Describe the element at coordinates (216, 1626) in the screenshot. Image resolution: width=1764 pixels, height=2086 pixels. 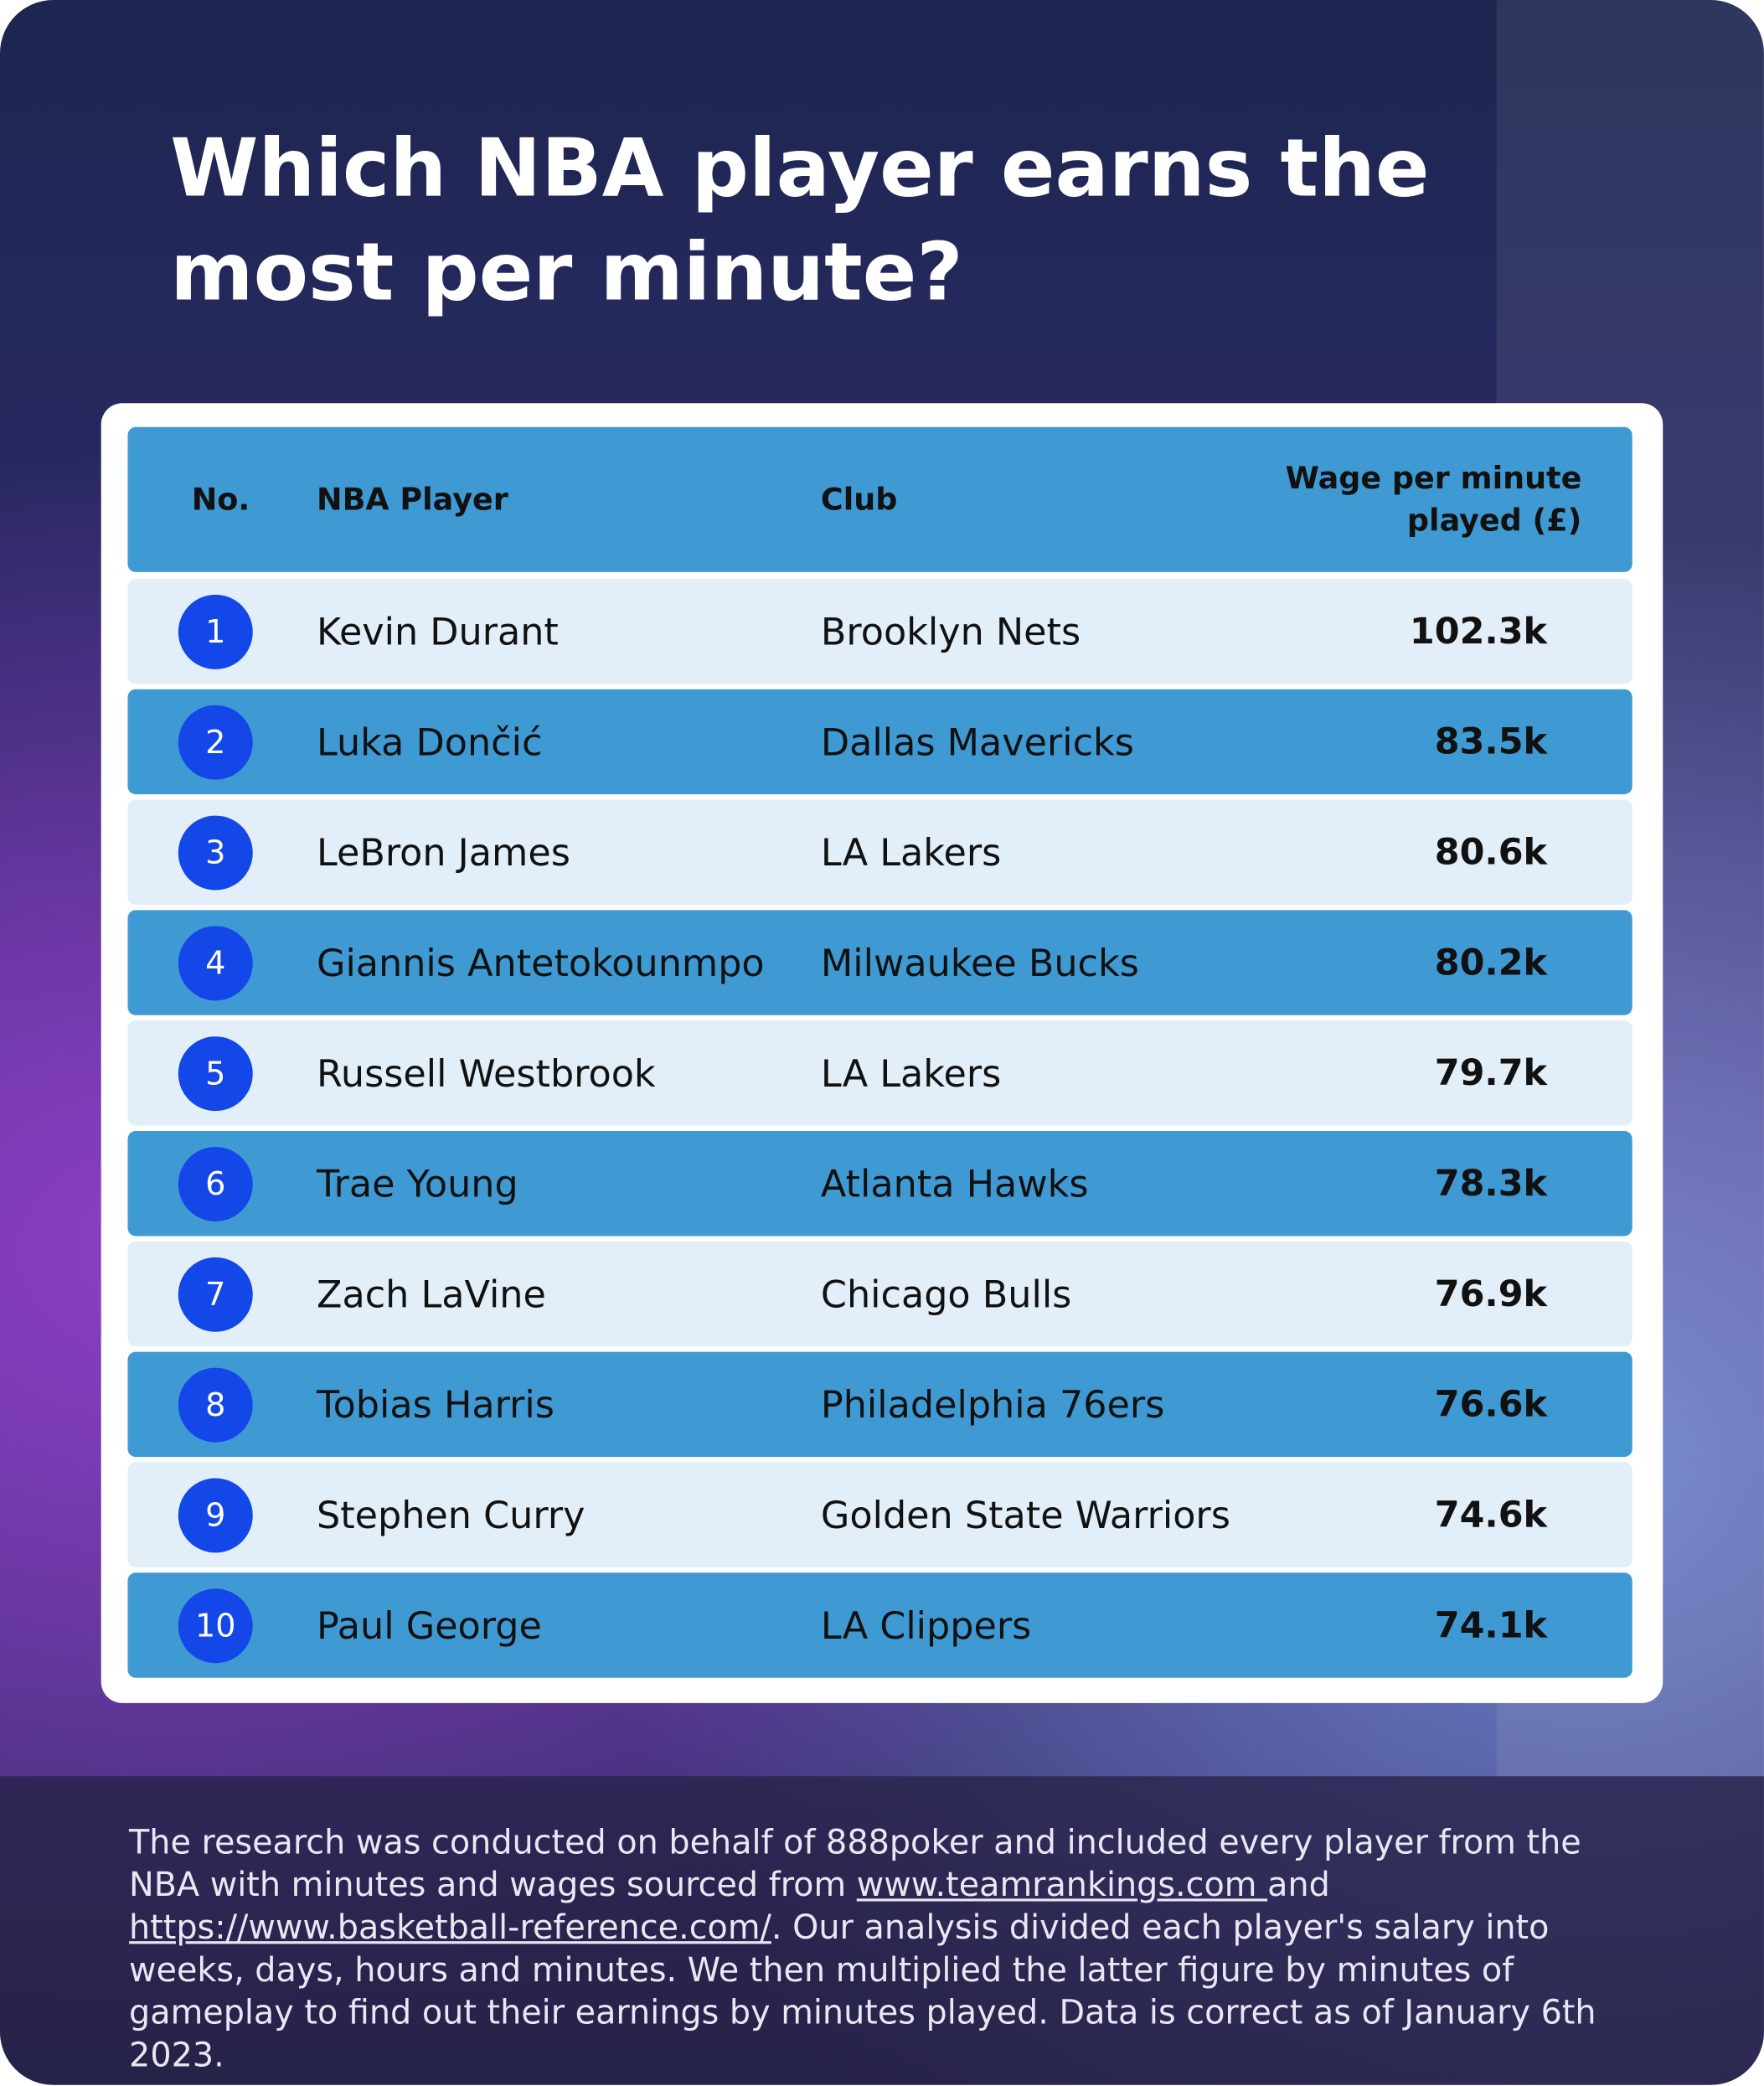
I see `rank-badge: 10` at that location.